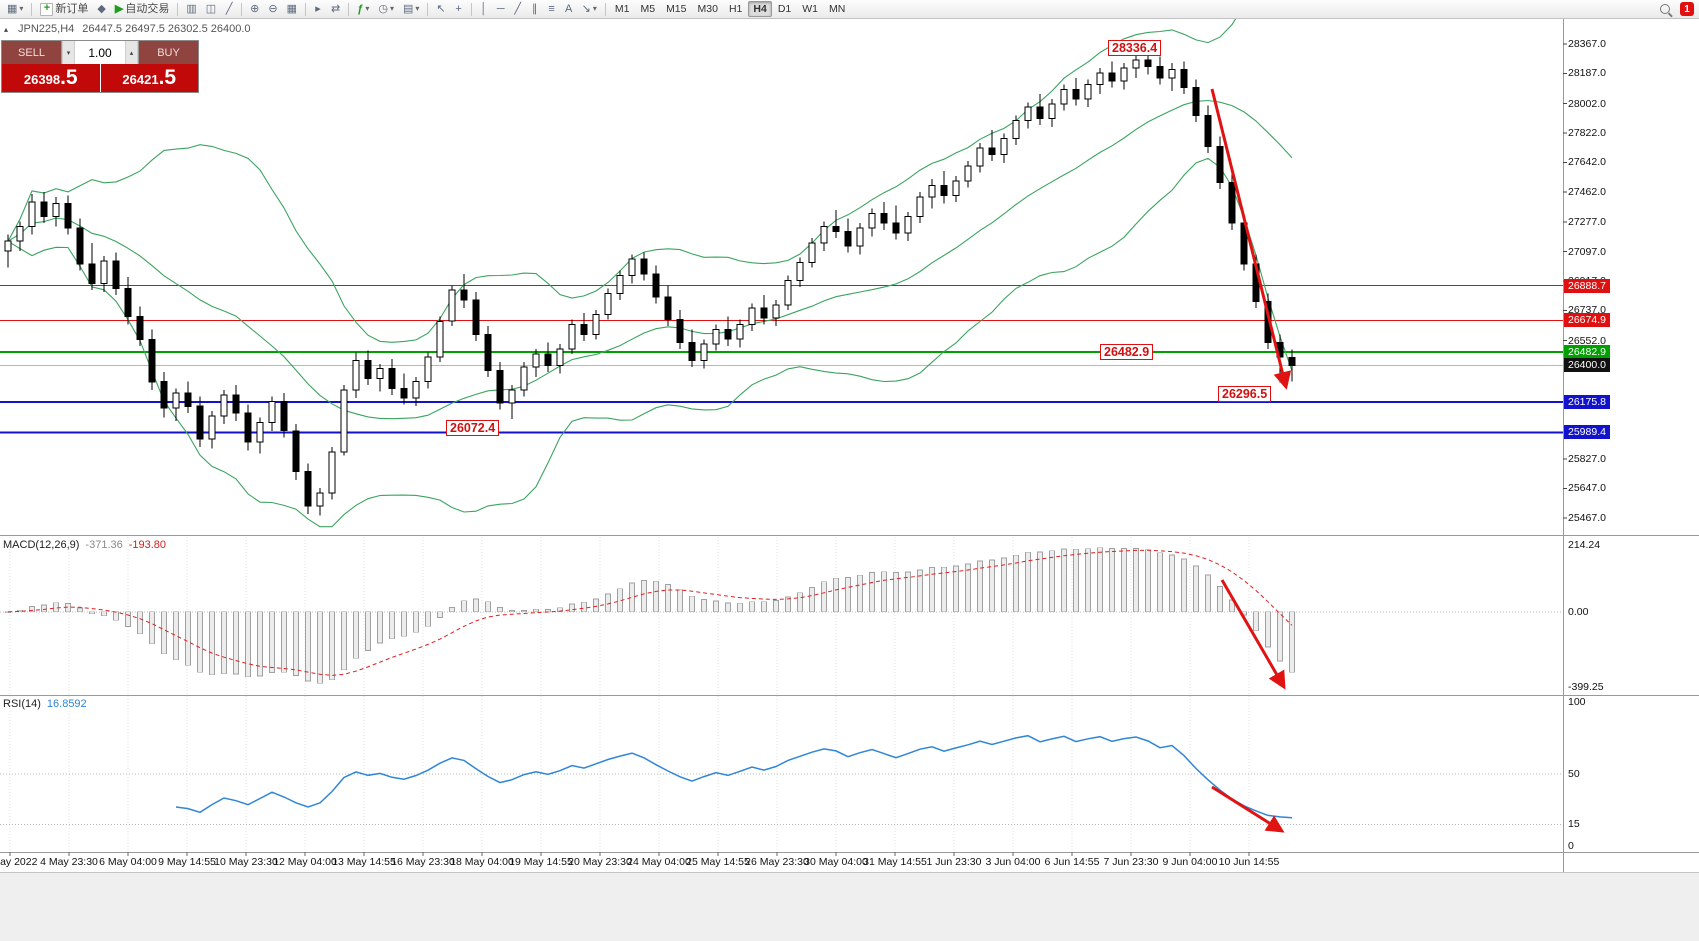  I want to click on autotrading-button: ▶ 自动交易, so click(142, 9).